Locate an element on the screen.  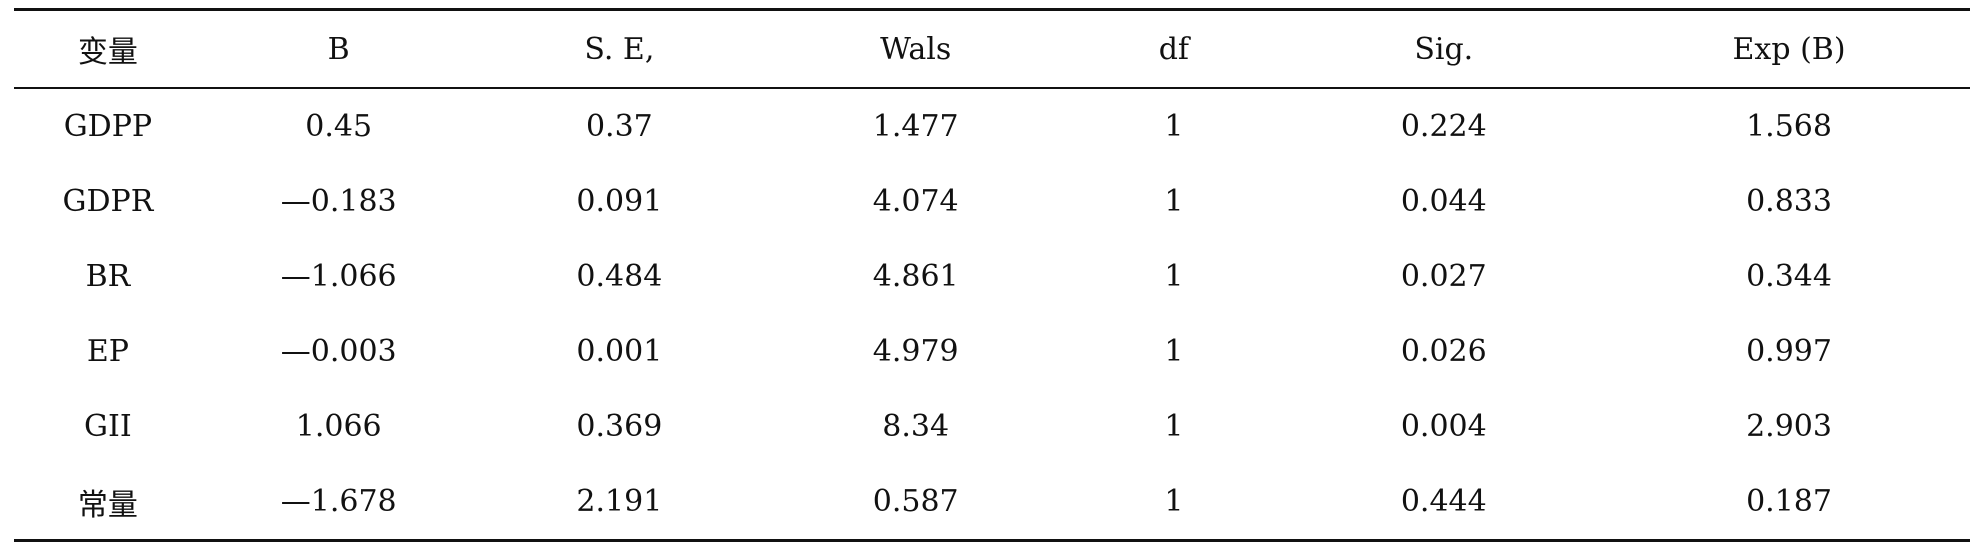
cell-variable: 常量 is located at coordinates (107, 505).